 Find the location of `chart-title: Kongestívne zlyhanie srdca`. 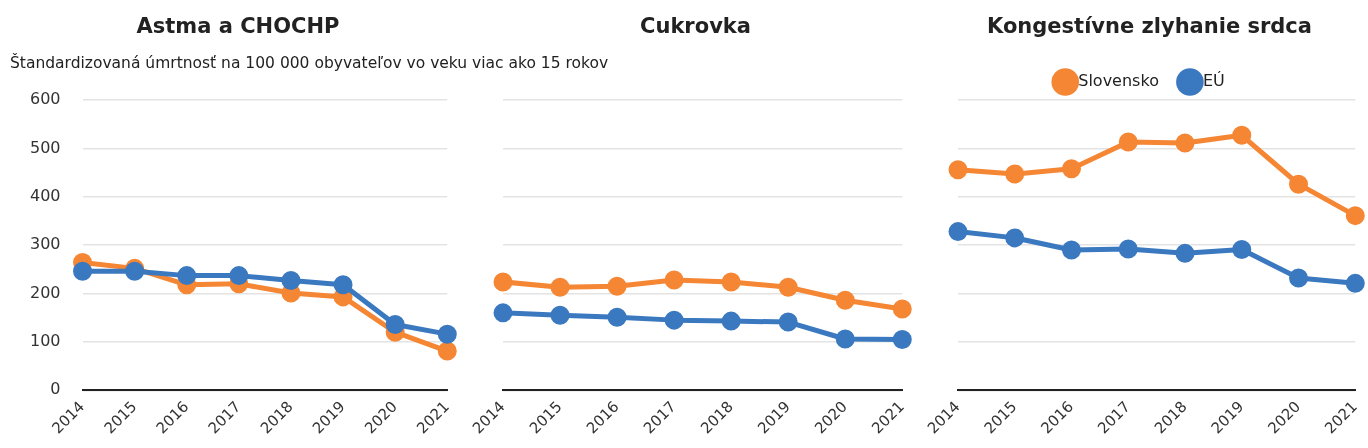

chart-title: Kongestívne zlyhanie srdca is located at coordinates (1149, 26).